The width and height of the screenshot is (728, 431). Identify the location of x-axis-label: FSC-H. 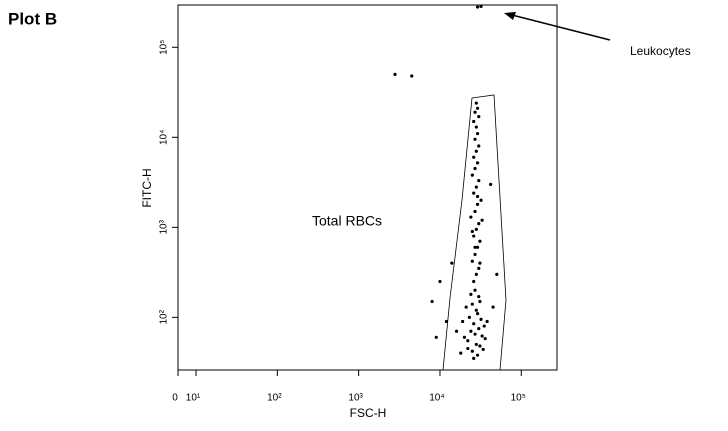
(368, 413).